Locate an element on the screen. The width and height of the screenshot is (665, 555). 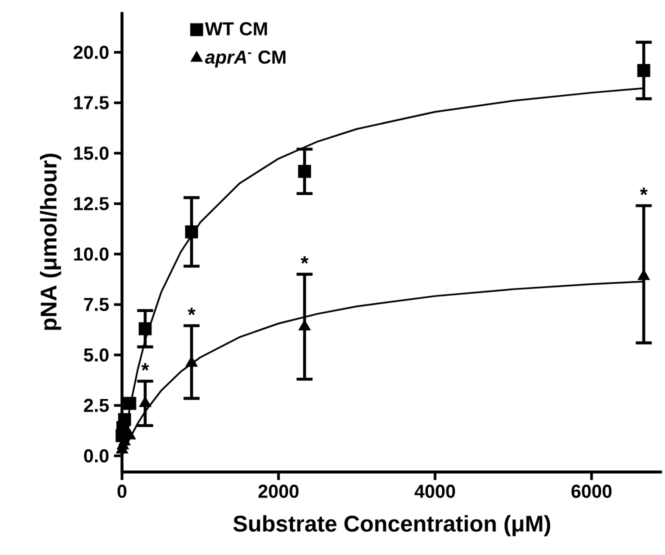
x-axis-title: Substrate Concentration (μM) is located at coordinates (391, 525).